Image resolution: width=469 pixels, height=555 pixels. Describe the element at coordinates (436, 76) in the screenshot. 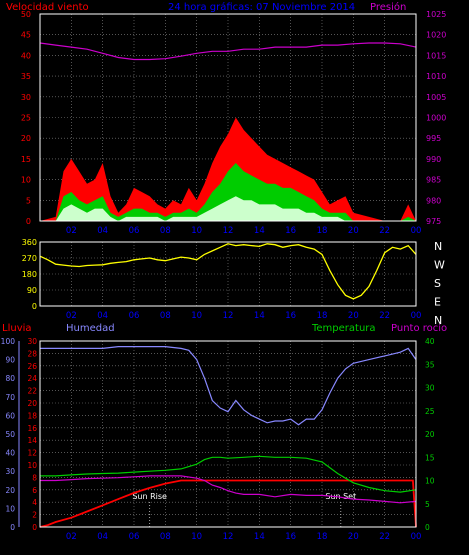

I see `y-right-tick-label: 1010` at that location.